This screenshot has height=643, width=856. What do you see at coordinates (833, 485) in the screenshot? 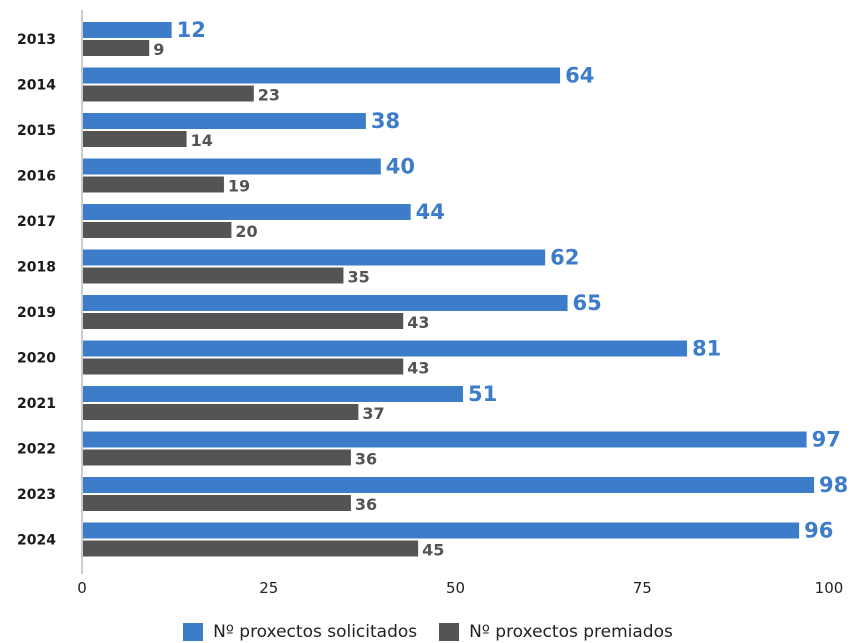
I see `data-label-solicitados: 98` at bounding box center [833, 485].